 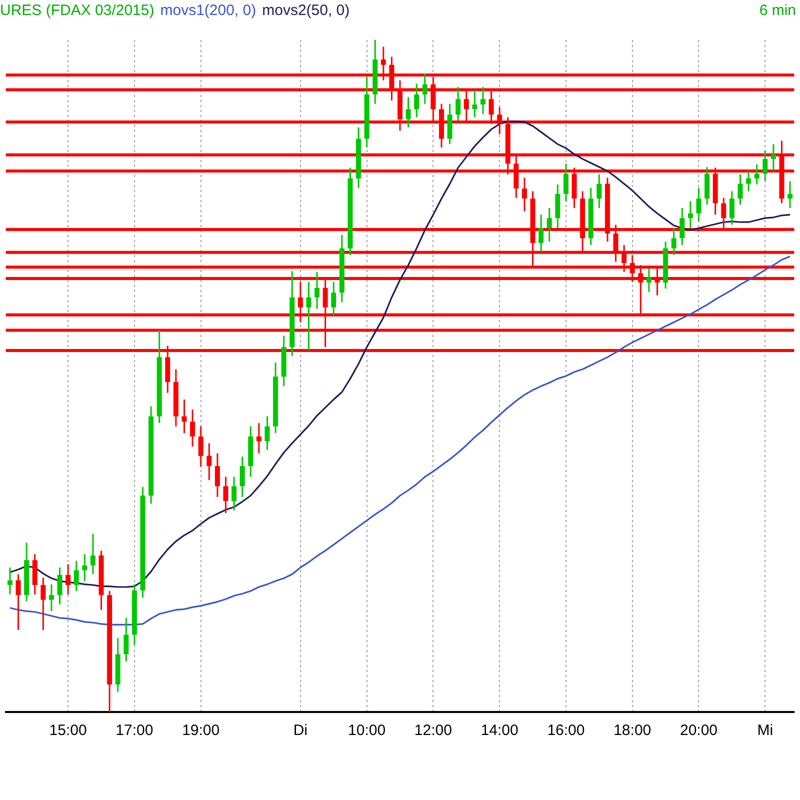 I want to click on text: movs2(50, 0), so click(x=306, y=10).